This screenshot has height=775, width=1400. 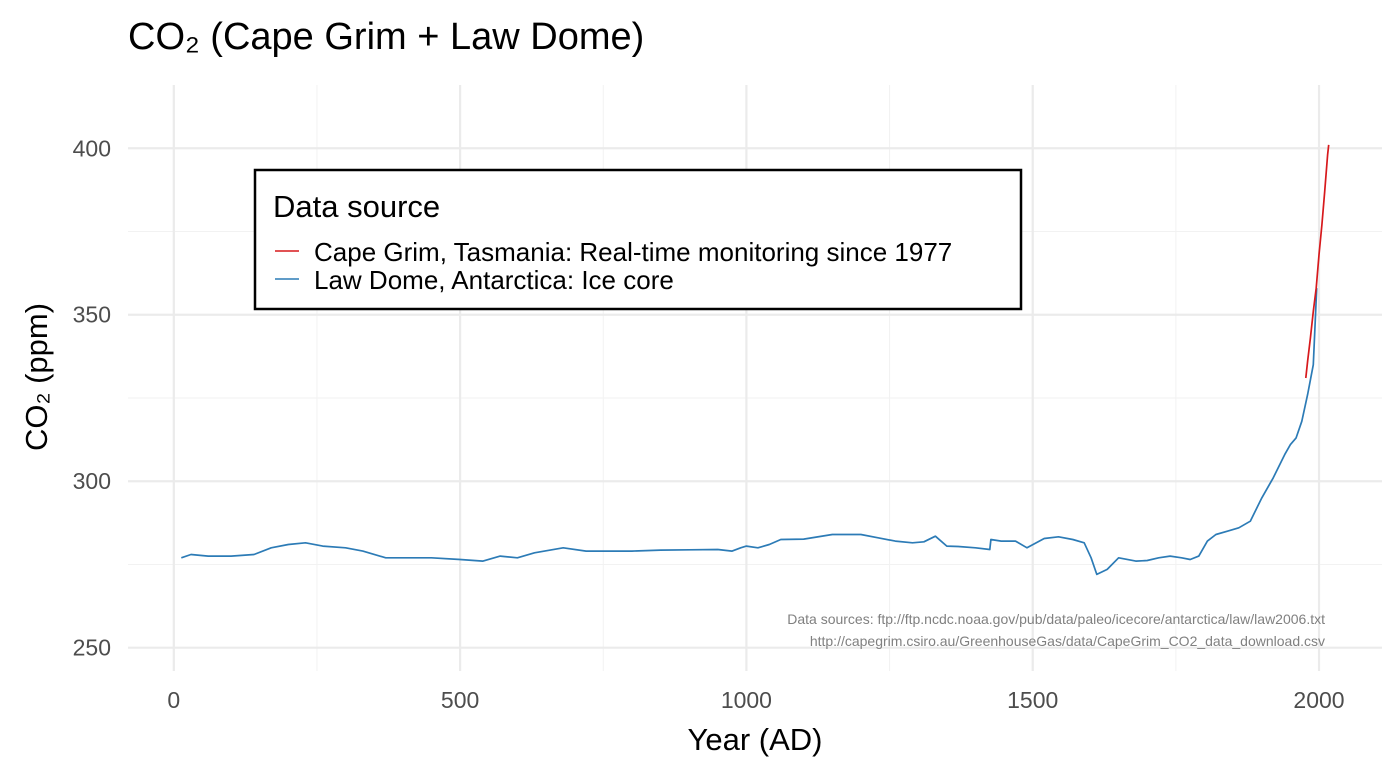 What do you see at coordinates (1317, 261) in the screenshot?
I see `series-line-cape-grim` at bounding box center [1317, 261].